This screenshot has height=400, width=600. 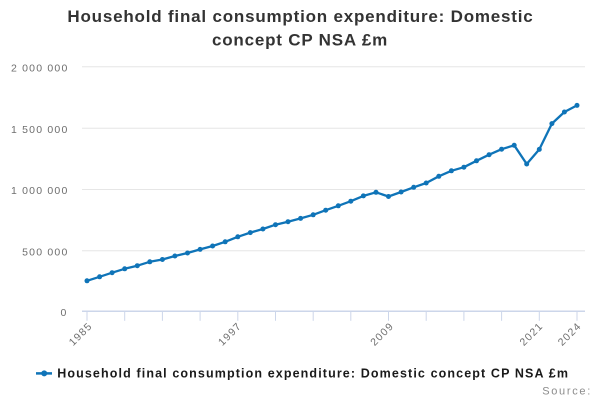 I want to click on svg-text: 0, so click(x=63, y=313).